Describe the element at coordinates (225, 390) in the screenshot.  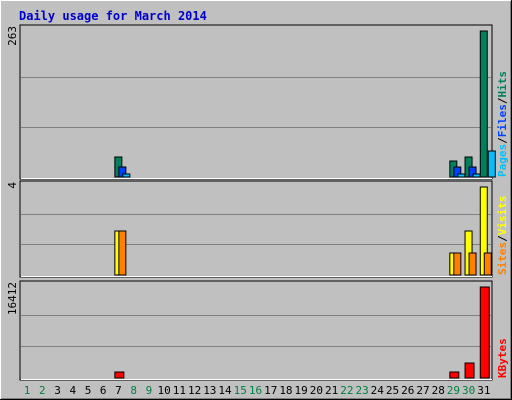
I see `x-tick-label: 14` at that location.